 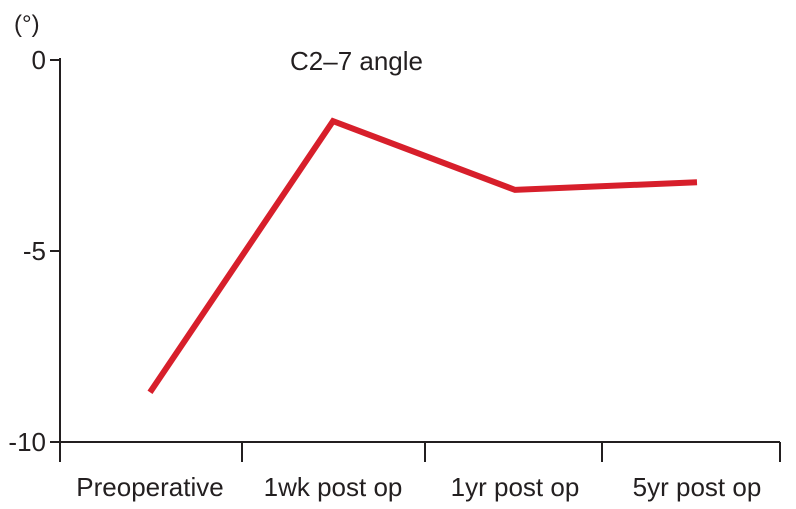 I want to click on y-axis-ticks: 0 -5 -10, so click(x=34, y=251).